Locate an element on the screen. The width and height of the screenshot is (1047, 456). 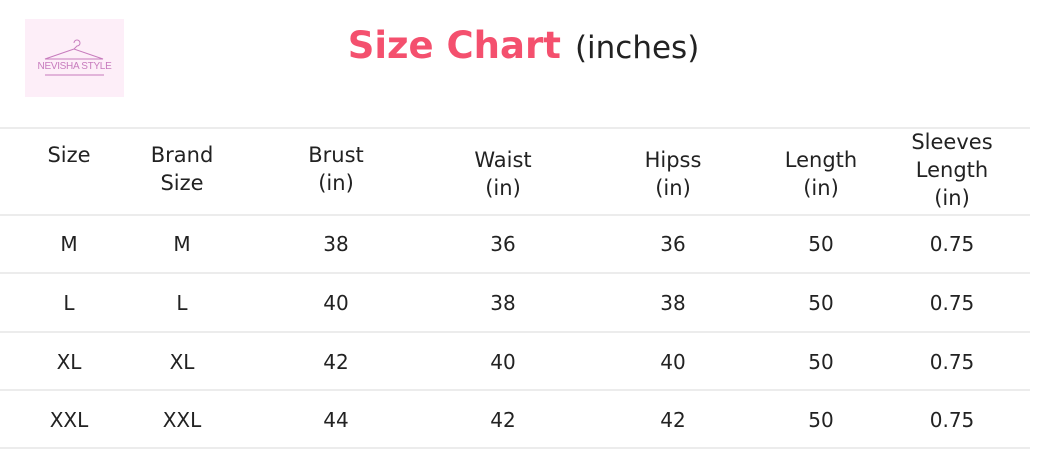
table-cell: 44 is located at coordinates (336, 420).